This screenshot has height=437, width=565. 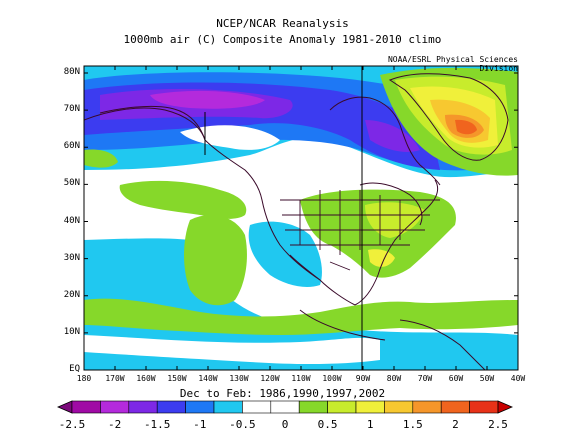 What do you see at coordinates (71, 183) in the screenshot?
I see `latitude-label: 50N` at bounding box center [71, 183].